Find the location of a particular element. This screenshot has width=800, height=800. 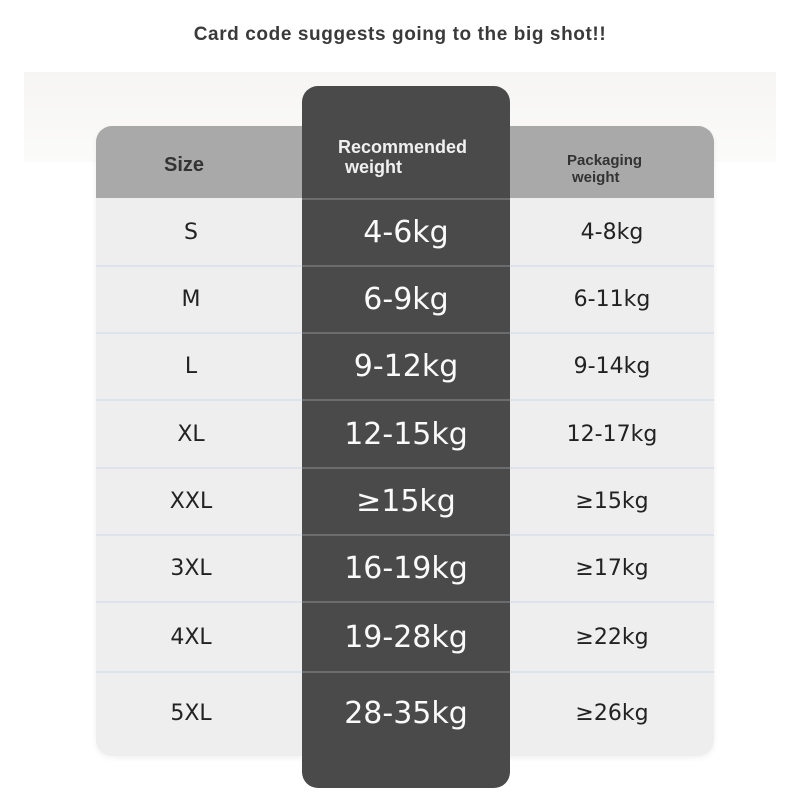

size-cell: 4XL is located at coordinates (191, 637).